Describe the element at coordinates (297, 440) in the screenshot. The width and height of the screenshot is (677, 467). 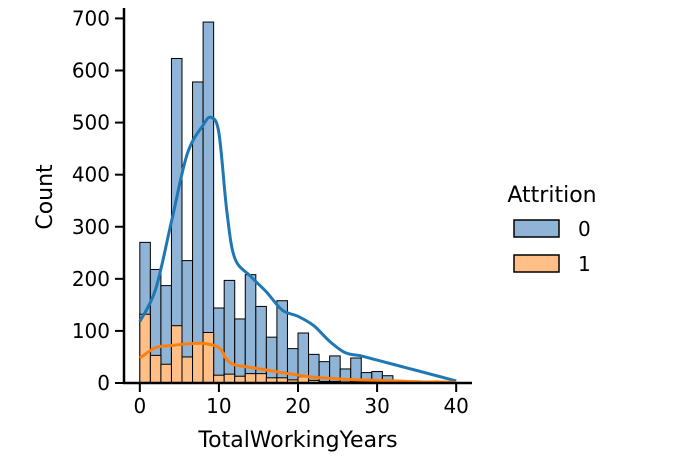
I see `x-axis-title: TotalWorkingYears` at that location.